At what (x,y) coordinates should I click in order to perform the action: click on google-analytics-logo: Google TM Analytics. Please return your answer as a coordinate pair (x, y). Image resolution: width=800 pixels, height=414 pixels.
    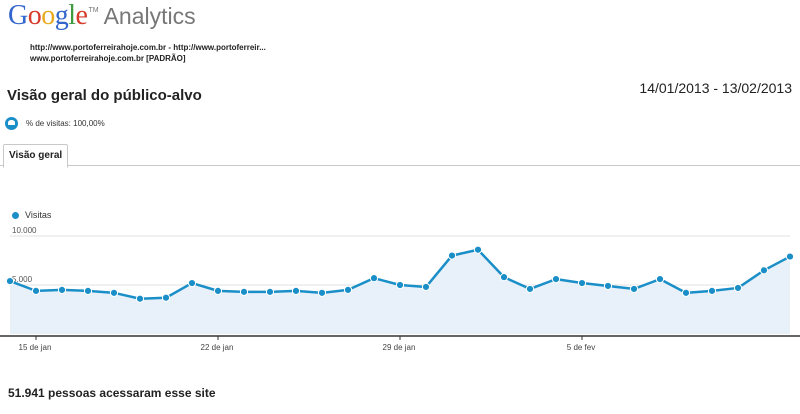
    Looking at the image, I should click on (102, 16).